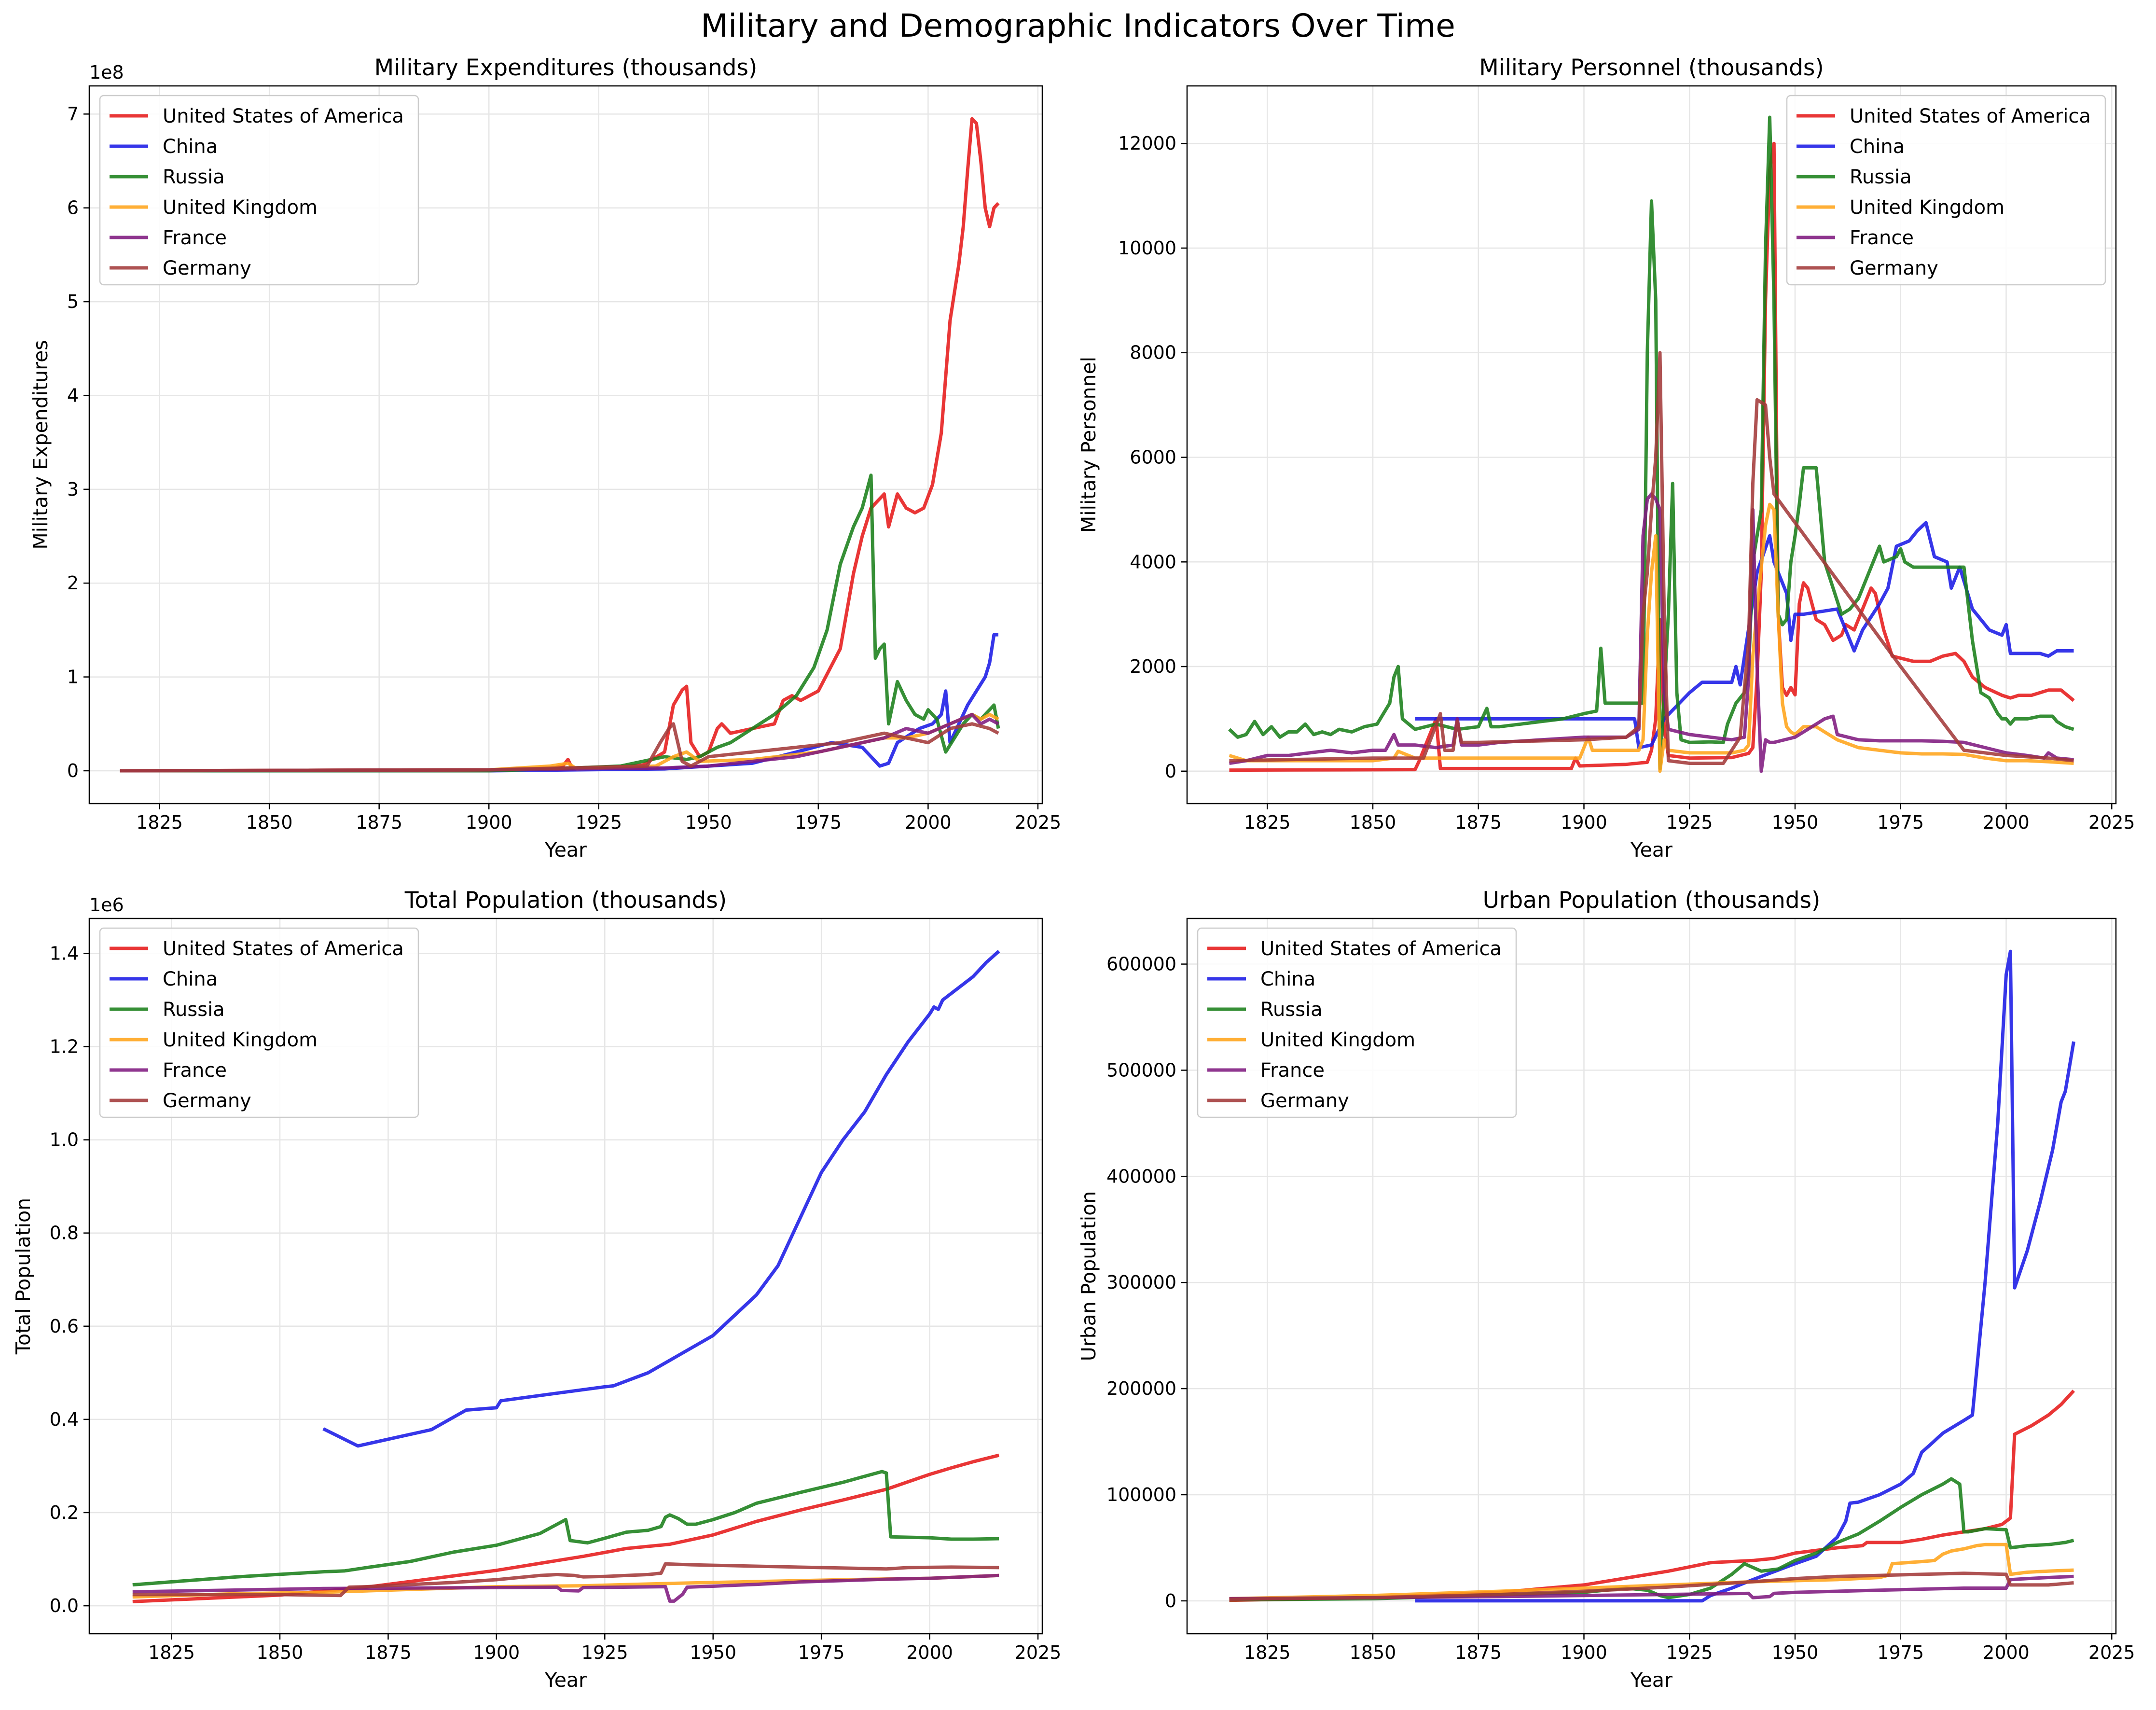 The width and height of the screenshot is (2156, 1710). What do you see at coordinates (1141, 1388) in the screenshot?
I see `y-tick-label: 200000` at bounding box center [1141, 1388].